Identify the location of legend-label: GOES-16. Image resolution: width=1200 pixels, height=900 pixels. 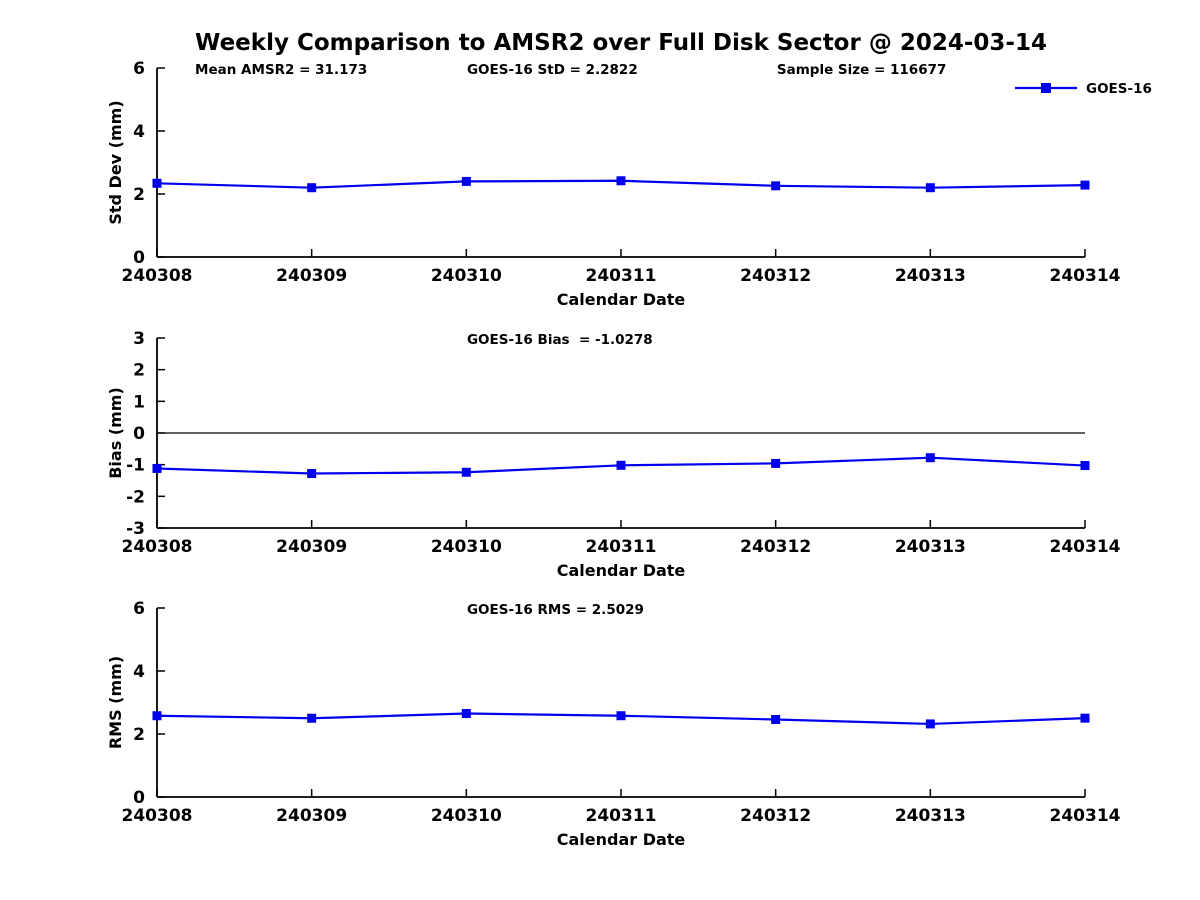
(1119, 89).